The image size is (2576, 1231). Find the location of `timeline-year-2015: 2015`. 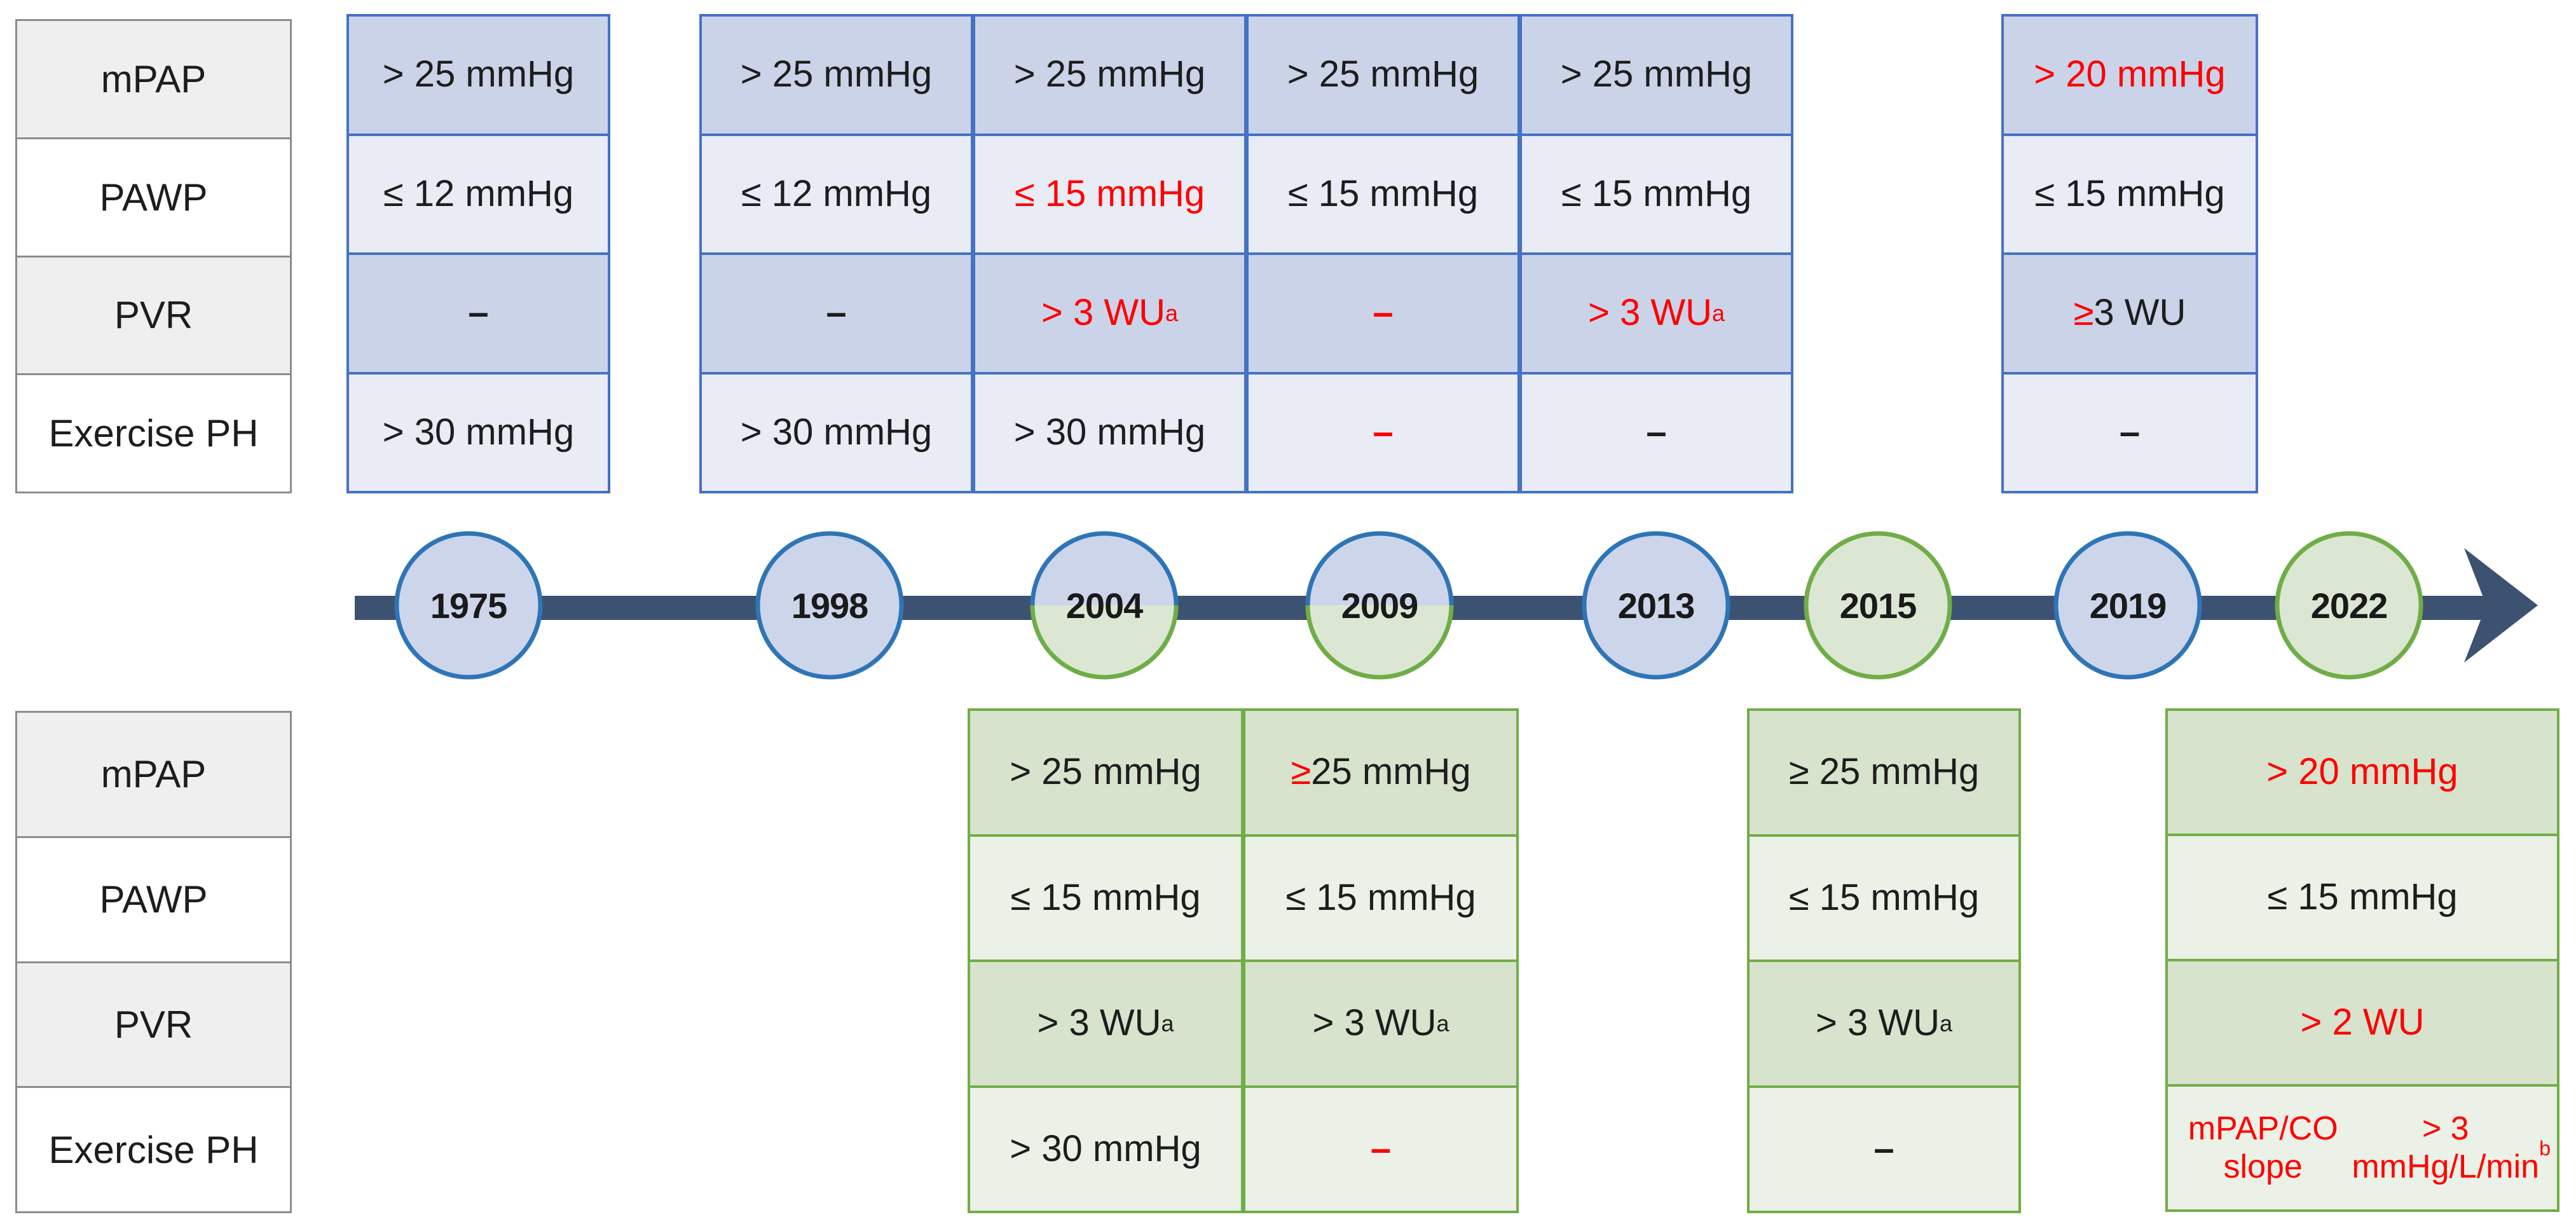

timeline-year-2015: 2015 is located at coordinates (1878, 605).